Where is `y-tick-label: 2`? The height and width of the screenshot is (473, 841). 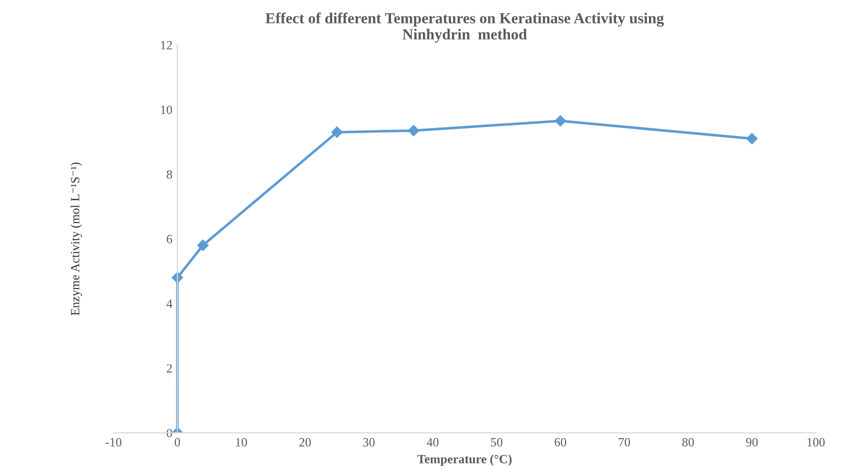
y-tick-label: 2 is located at coordinates (169, 368).